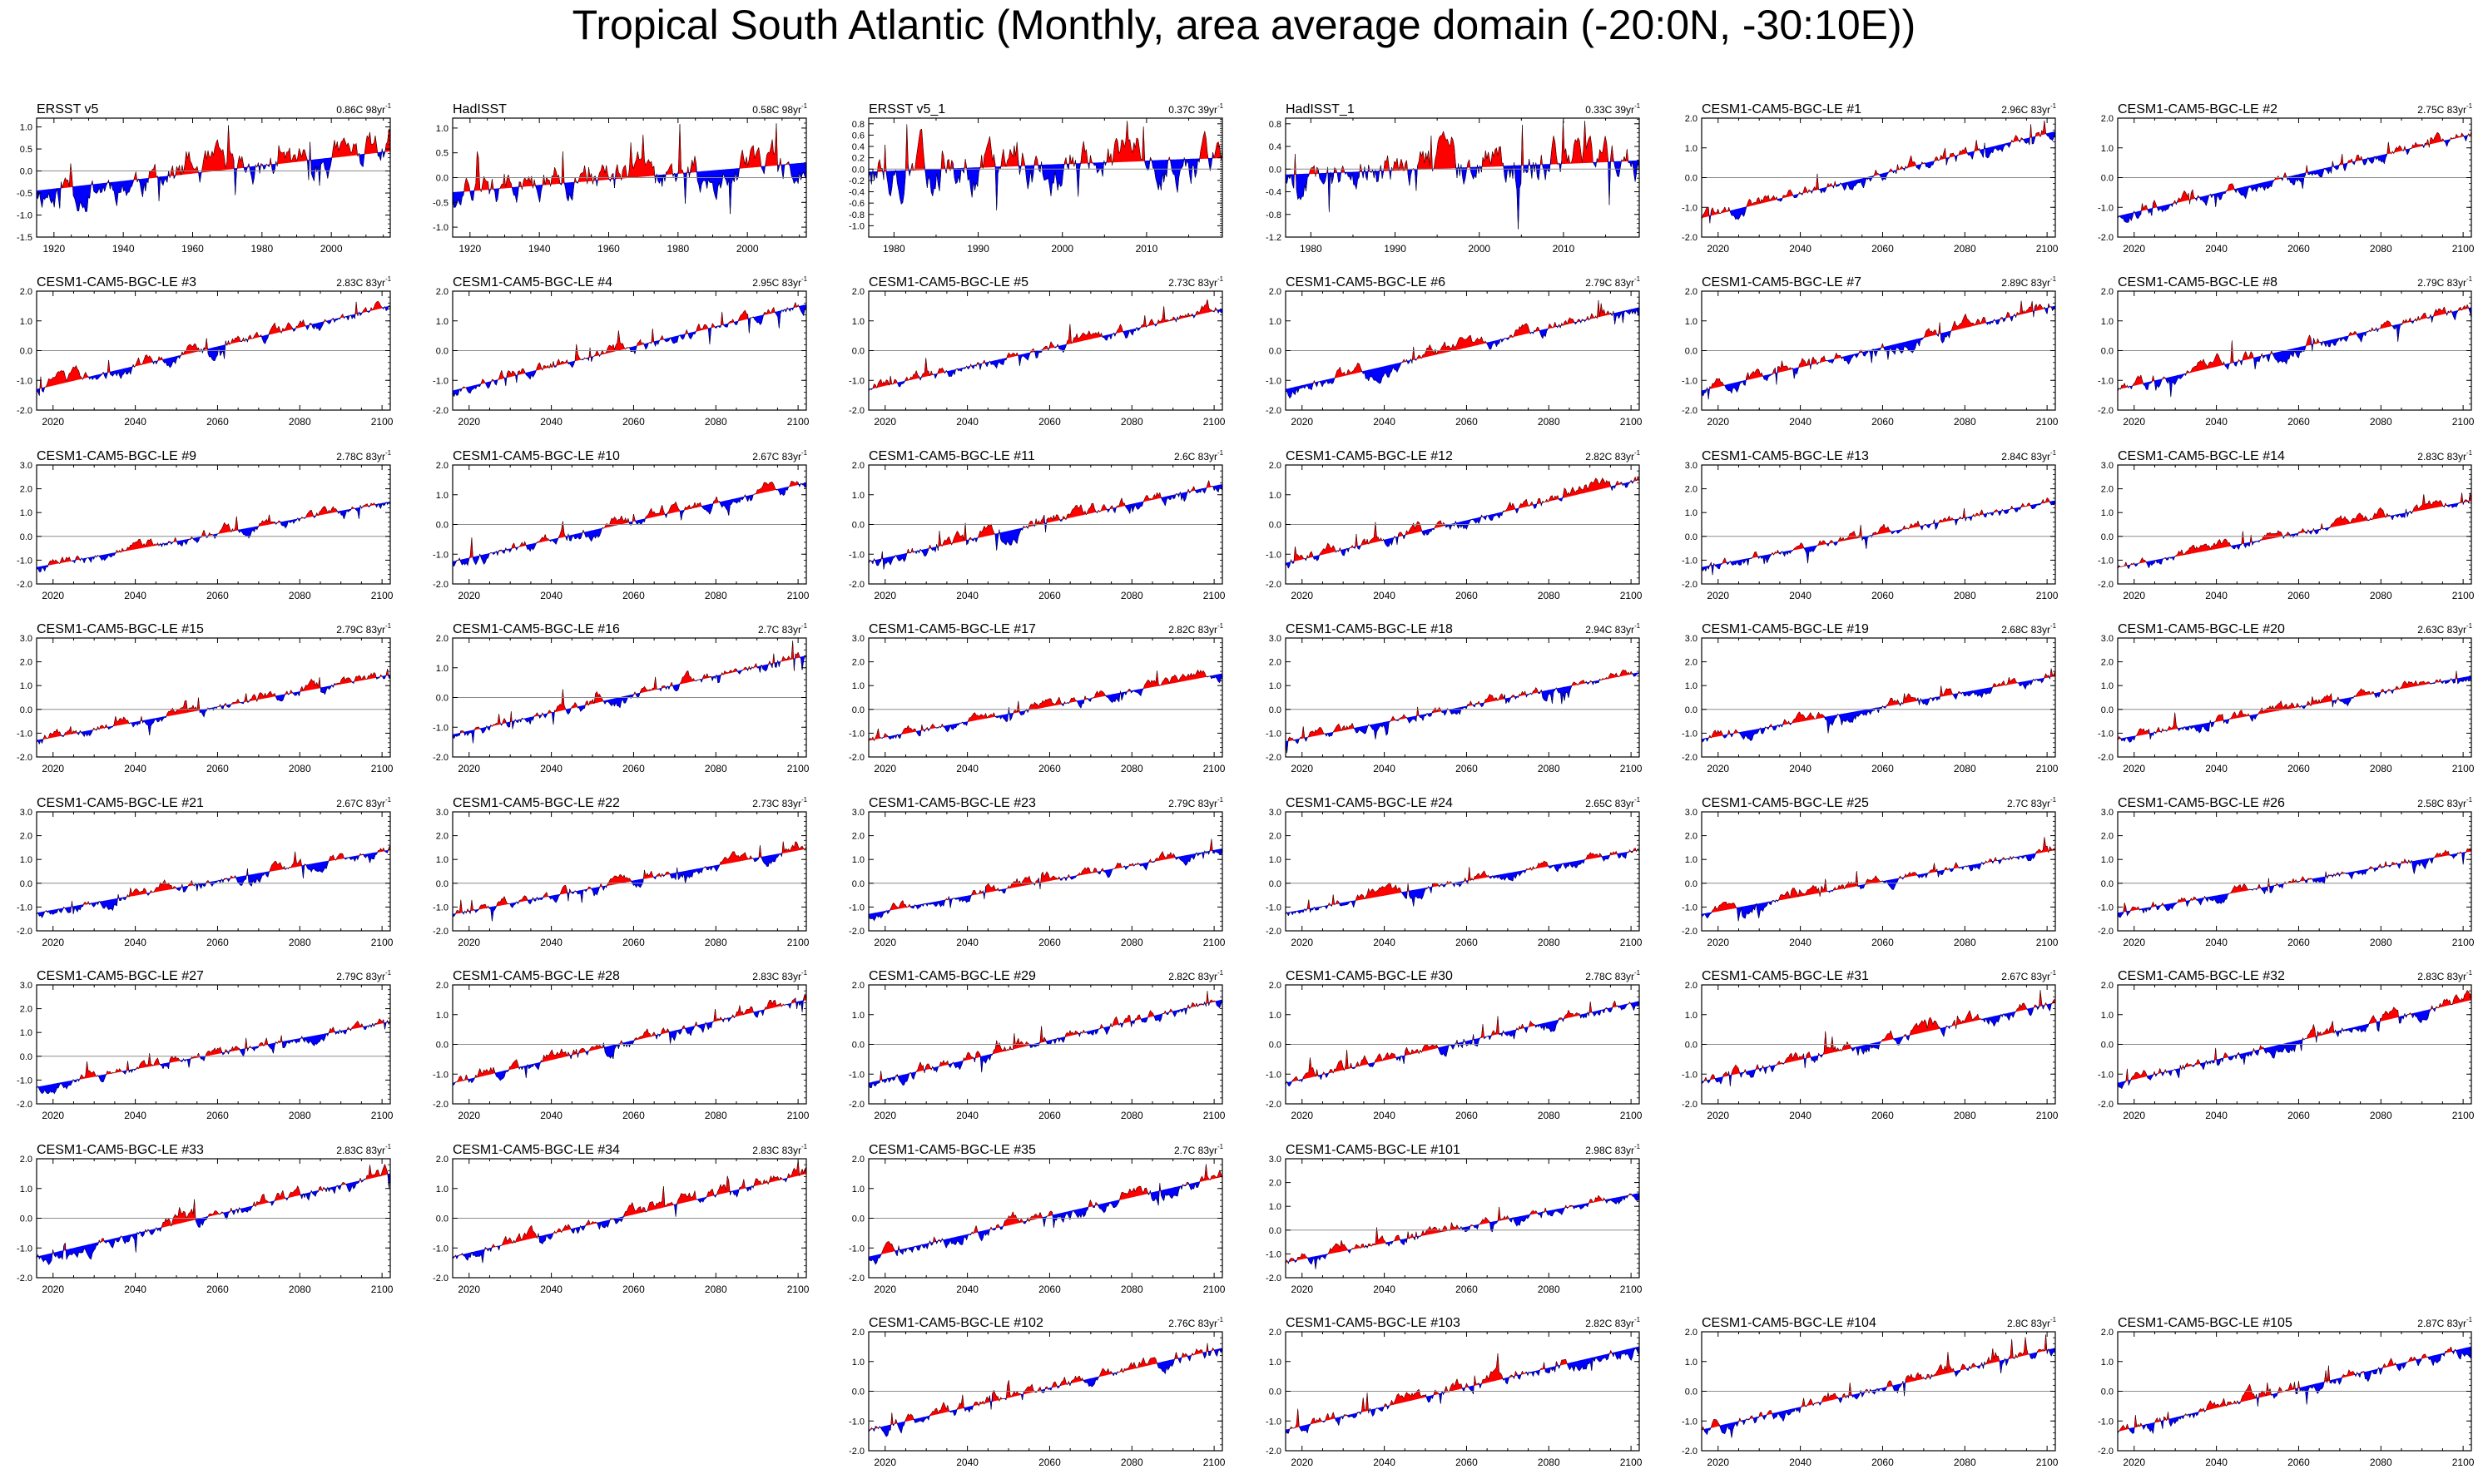 The image size is (2488, 1484). Describe the element at coordinates (952, 456) in the screenshot. I see `panel-title: CESM1-CAM5-BGC-LE #11` at that location.